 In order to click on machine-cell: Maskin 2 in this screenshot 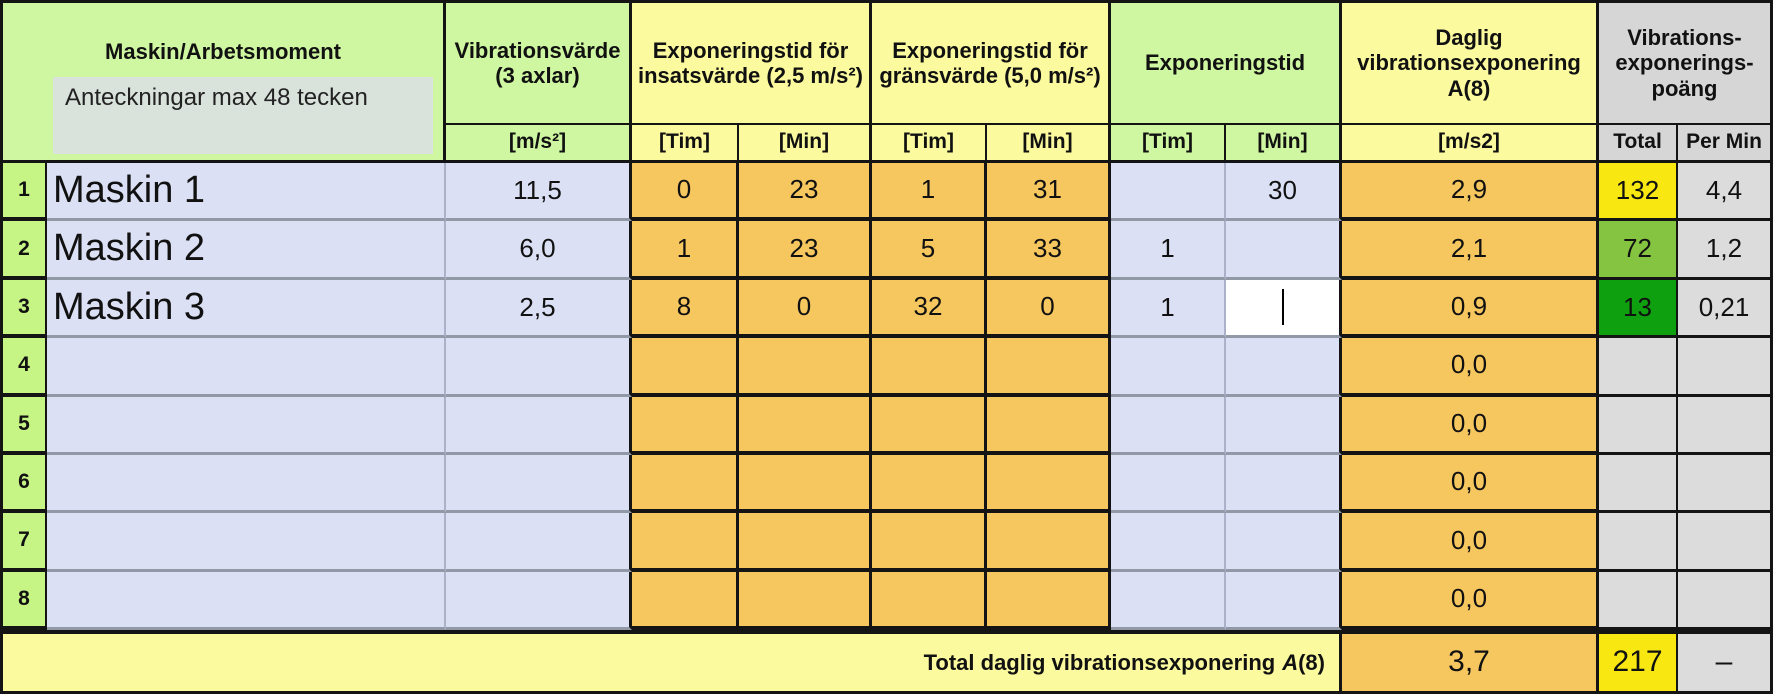, I will do `click(246, 250)`.